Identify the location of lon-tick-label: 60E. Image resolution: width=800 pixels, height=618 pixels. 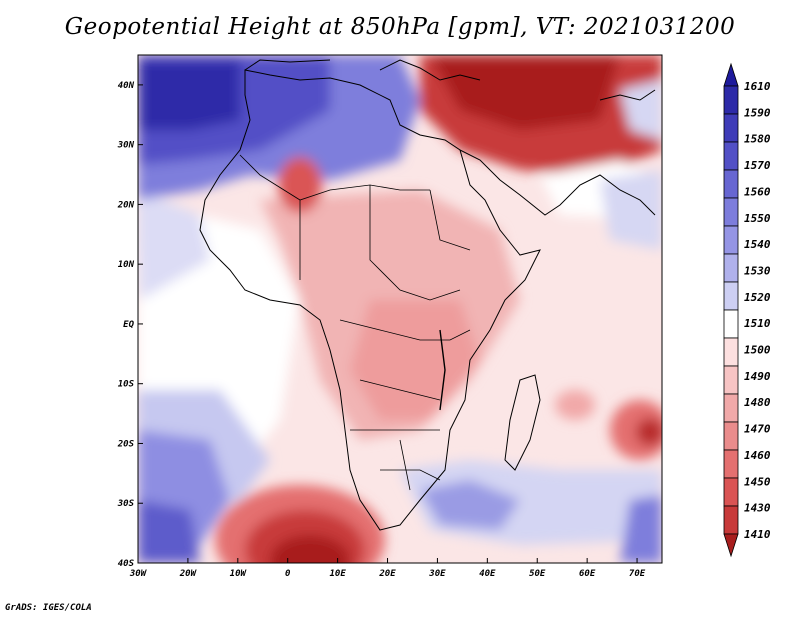
(587, 574).